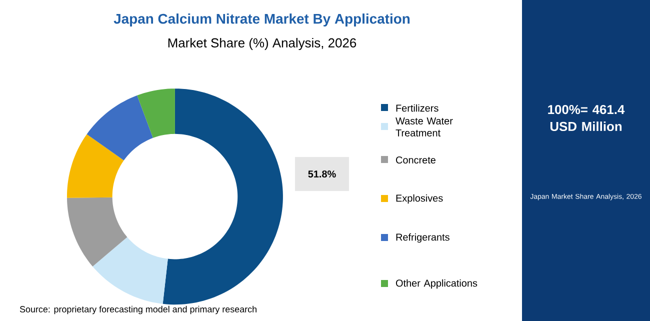  I want to click on chart-title: Japan Calcium Nitrate Market By Application, so click(262, 20).